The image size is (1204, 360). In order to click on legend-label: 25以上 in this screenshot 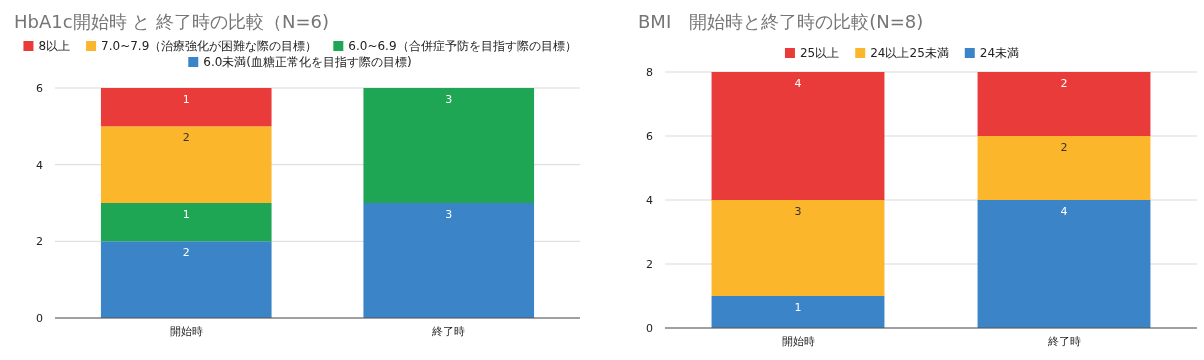, I will do `click(819, 53)`.